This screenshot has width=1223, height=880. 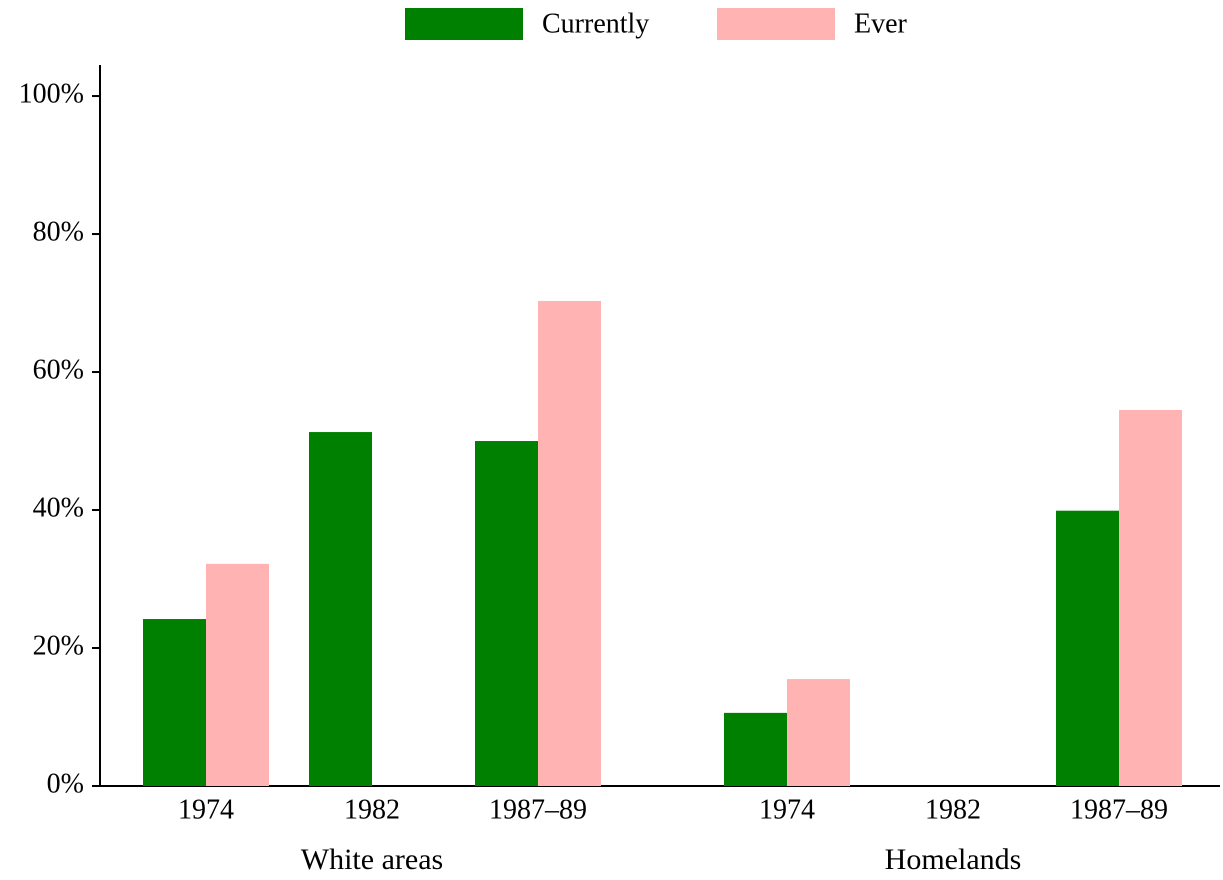 I want to click on y-tick-label: 40%, so click(x=58, y=507).